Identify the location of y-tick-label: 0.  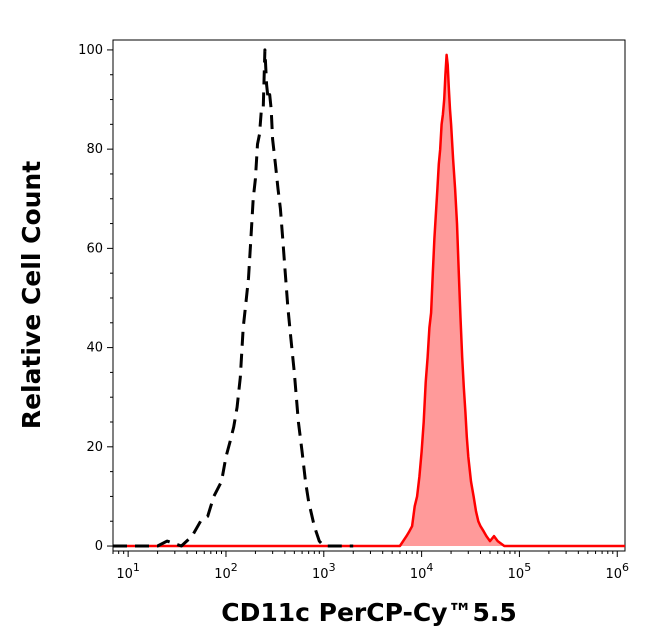
(99, 546).